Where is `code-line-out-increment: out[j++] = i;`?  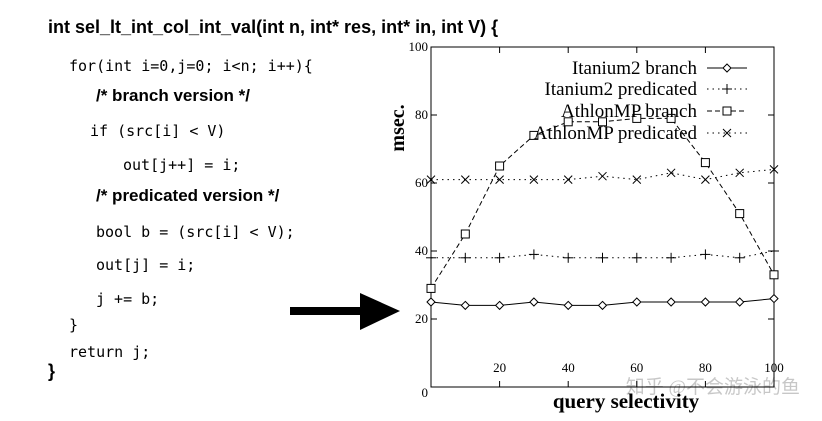
code-line-out-increment: out[j++] = i; is located at coordinates (182, 165).